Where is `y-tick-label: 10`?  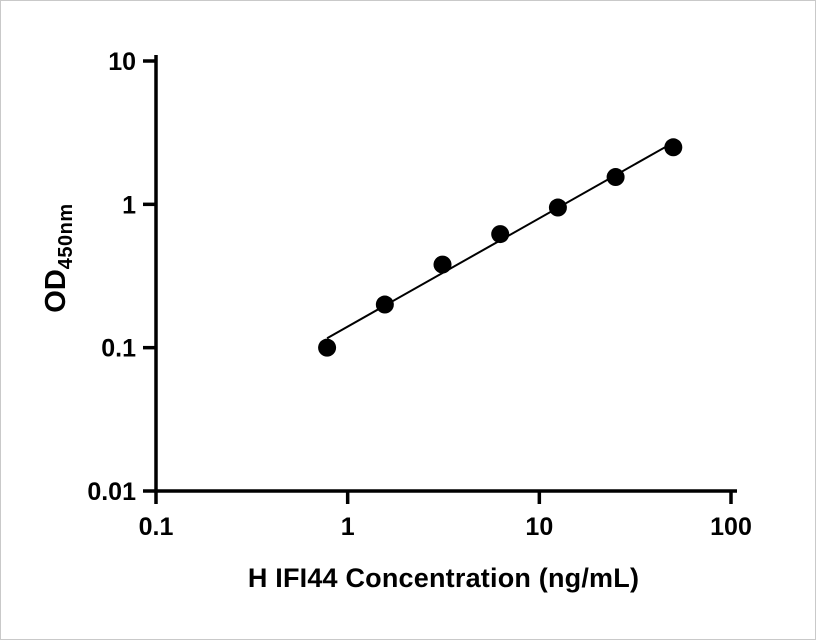 y-tick-label: 10 is located at coordinates (122, 62).